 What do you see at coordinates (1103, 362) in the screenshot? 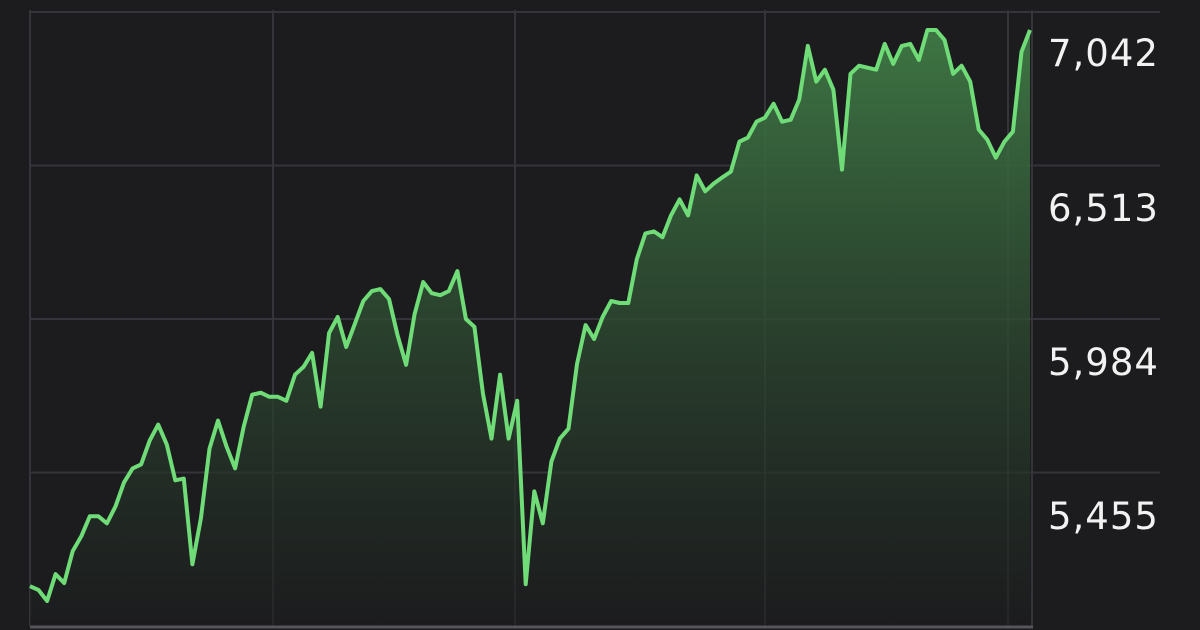
I see `y-tick-label: 5,984` at bounding box center [1103, 362].